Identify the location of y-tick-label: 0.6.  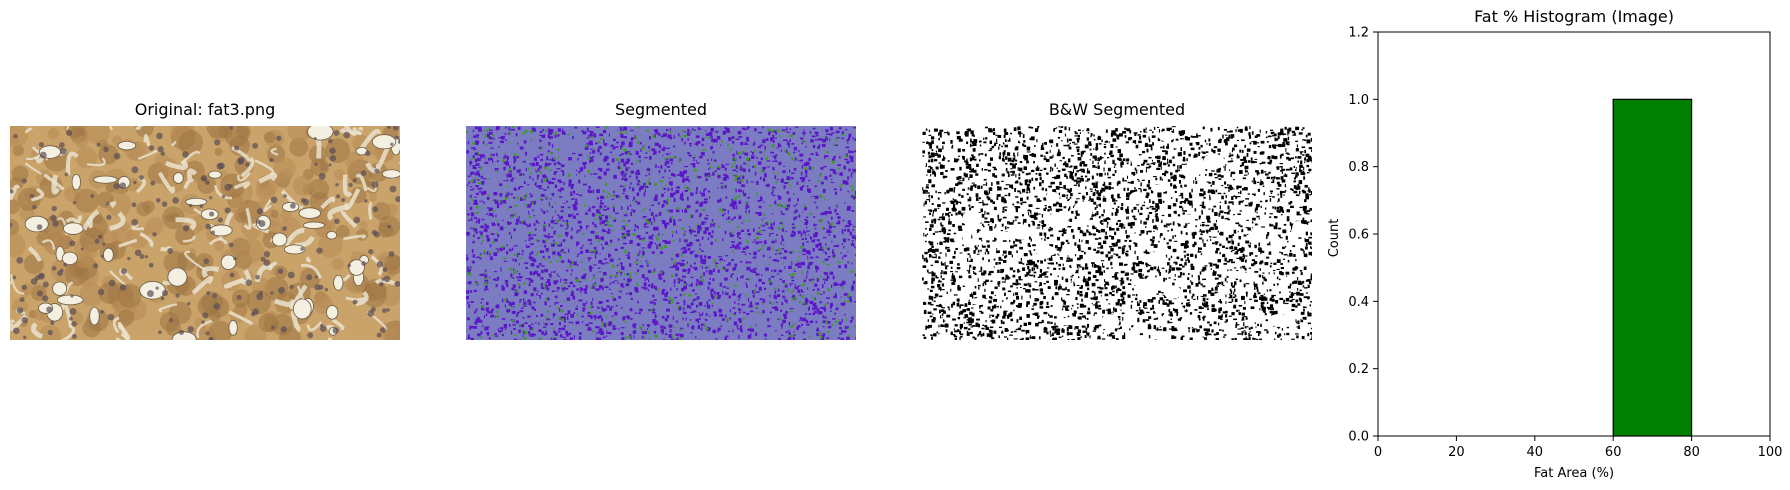
(1358, 235).